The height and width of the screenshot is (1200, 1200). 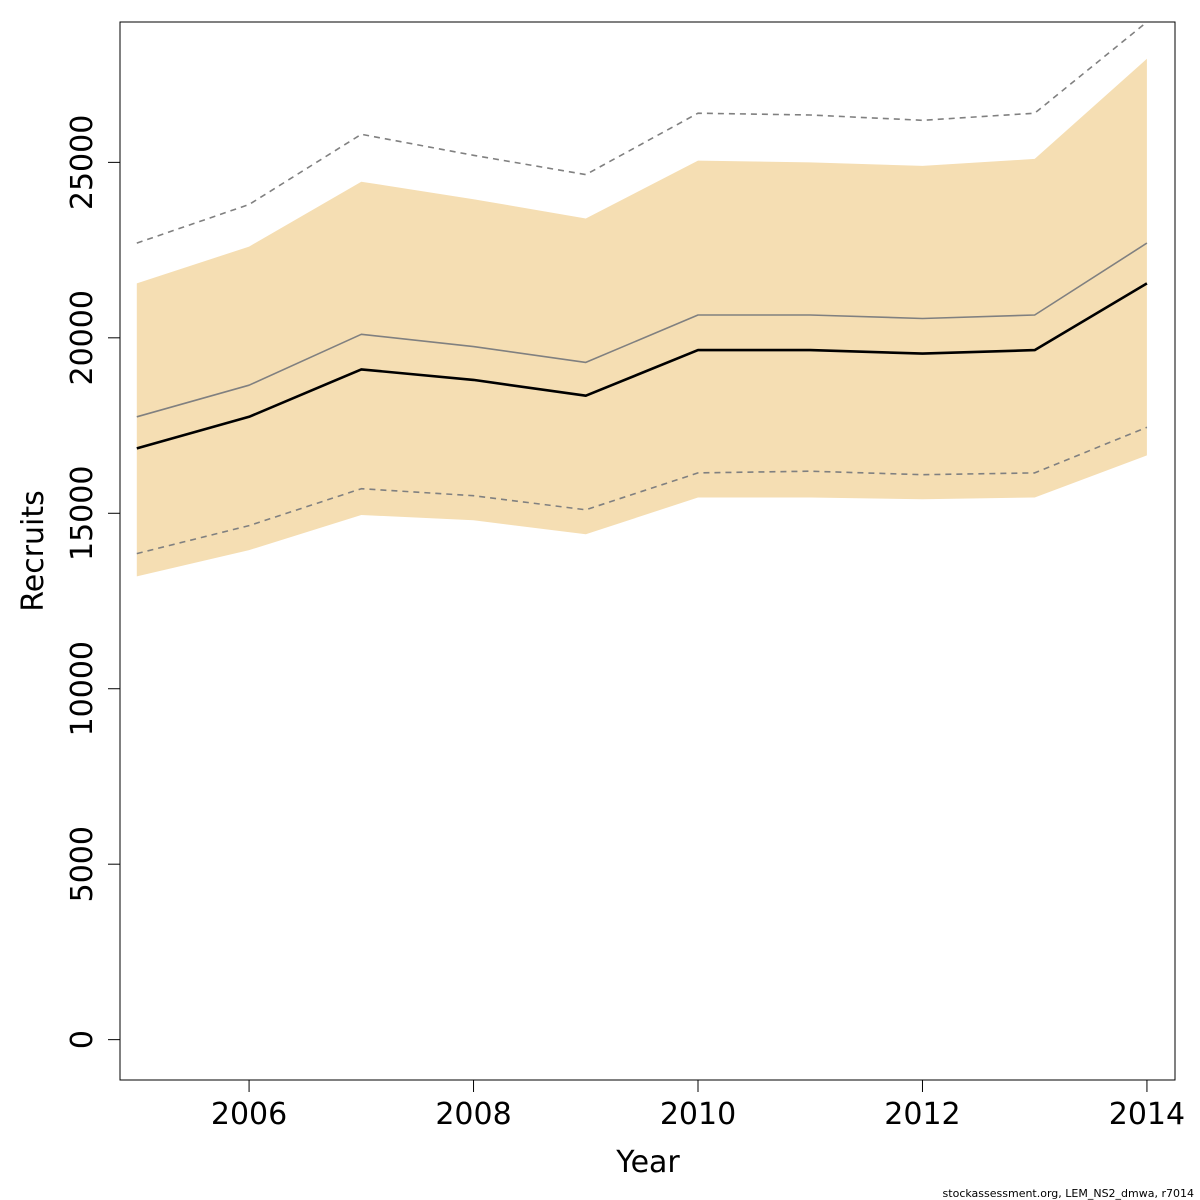 I want to click on y-tick-label: 20000, so click(x=82, y=337).